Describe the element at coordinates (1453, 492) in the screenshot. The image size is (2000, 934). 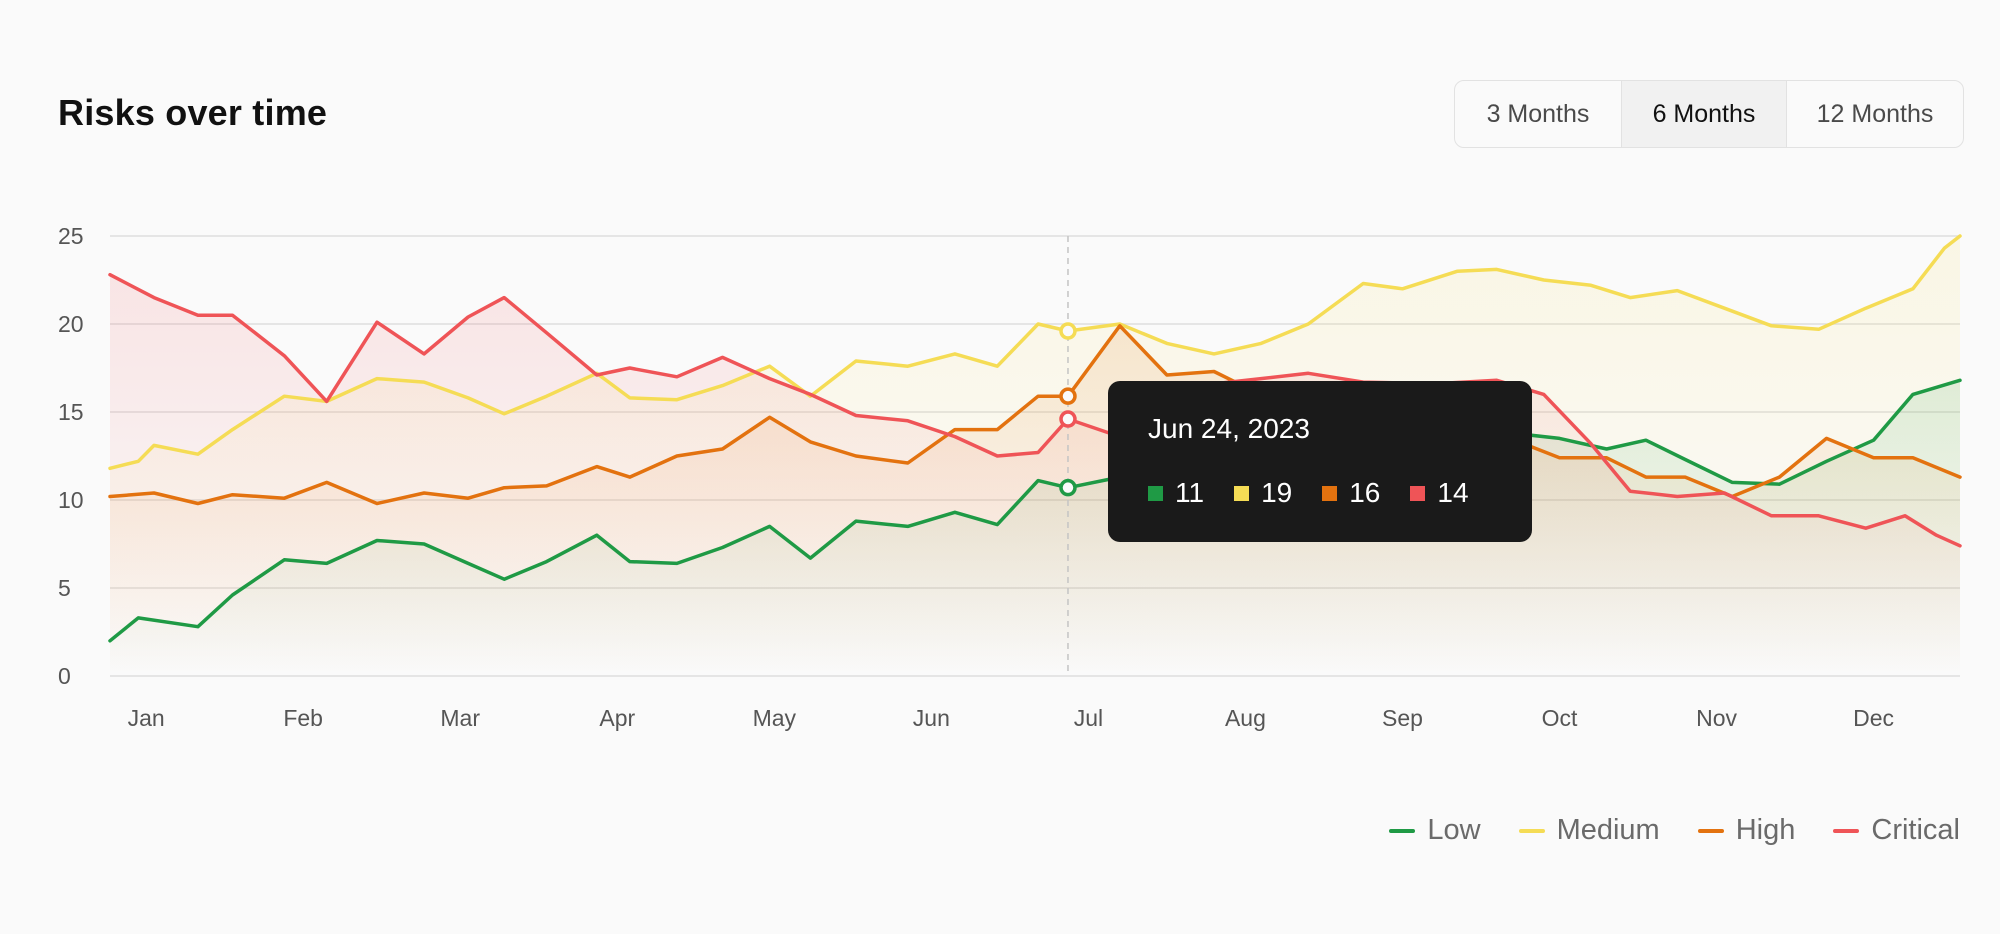
I see `tooltip-critical-value: 14` at that location.